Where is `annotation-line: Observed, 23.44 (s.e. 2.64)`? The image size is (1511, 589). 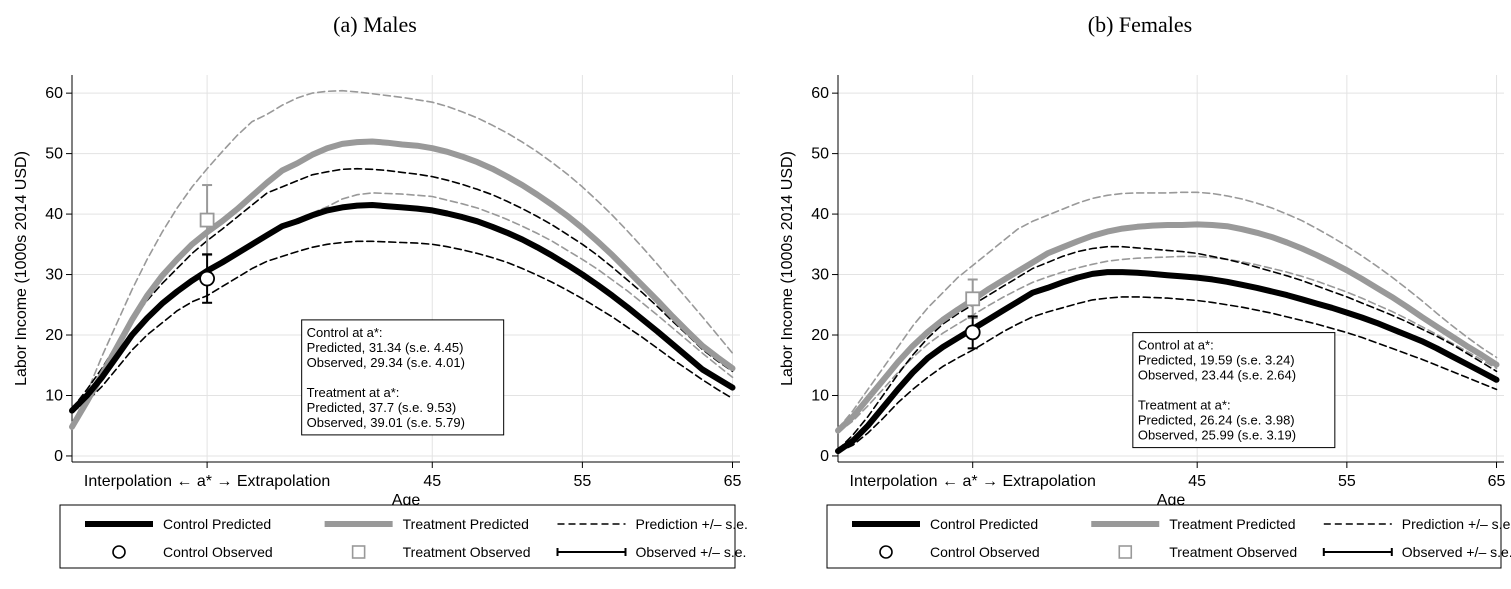 annotation-line: Observed, 23.44 (s.e. 2.64) is located at coordinates (1217, 375).